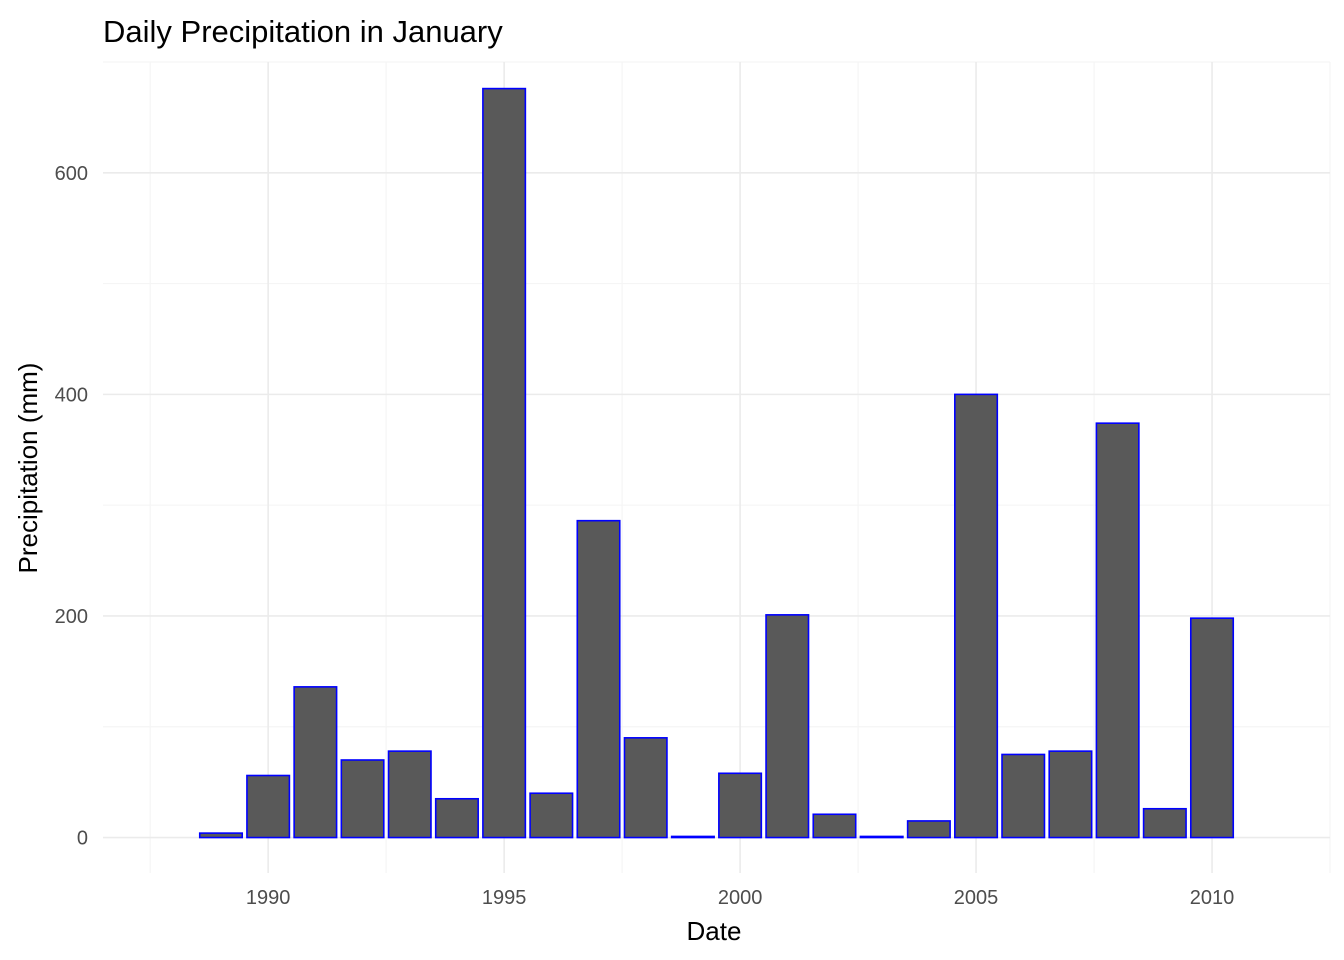 This screenshot has width=1344, height=960. What do you see at coordinates (976, 898) in the screenshot?
I see `x-tick-label: 2005` at bounding box center [976, 898].